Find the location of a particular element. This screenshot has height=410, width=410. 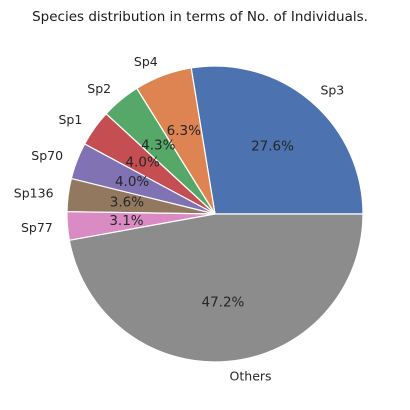

category-label-sp136: Sp136 is located at coordinates (34, 193).